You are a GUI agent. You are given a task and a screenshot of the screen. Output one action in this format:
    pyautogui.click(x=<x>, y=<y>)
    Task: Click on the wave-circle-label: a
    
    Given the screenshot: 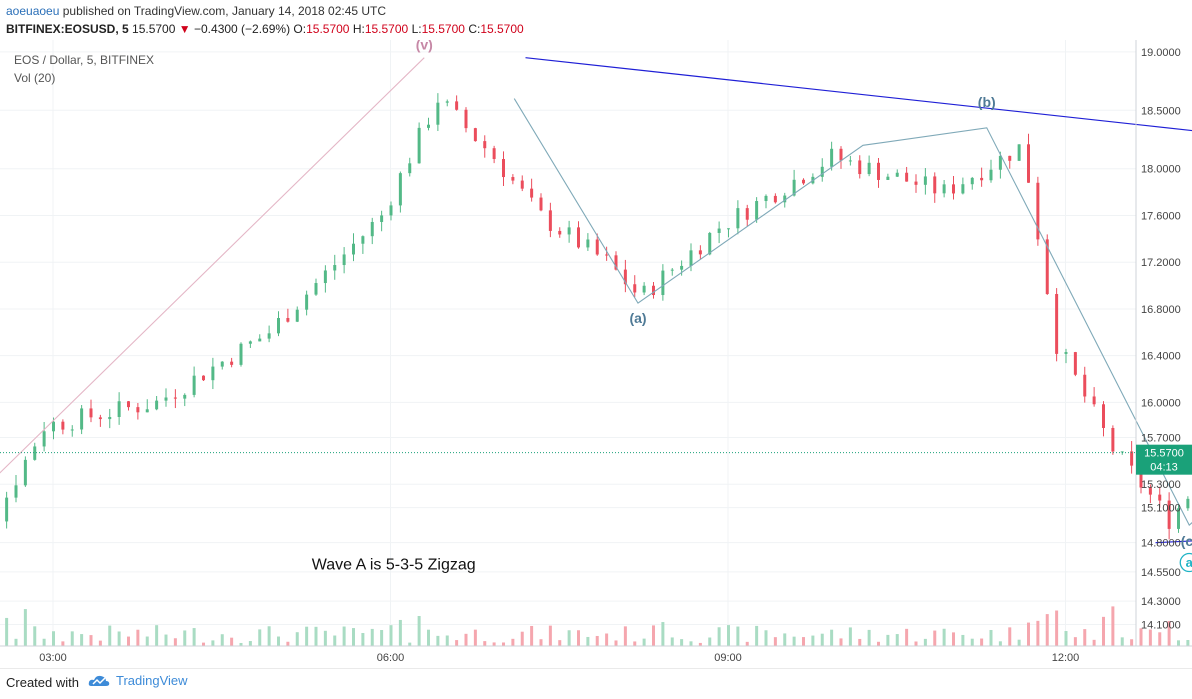 What is the action you would take?
    pyautogui.click(x=1189, y=562)
    